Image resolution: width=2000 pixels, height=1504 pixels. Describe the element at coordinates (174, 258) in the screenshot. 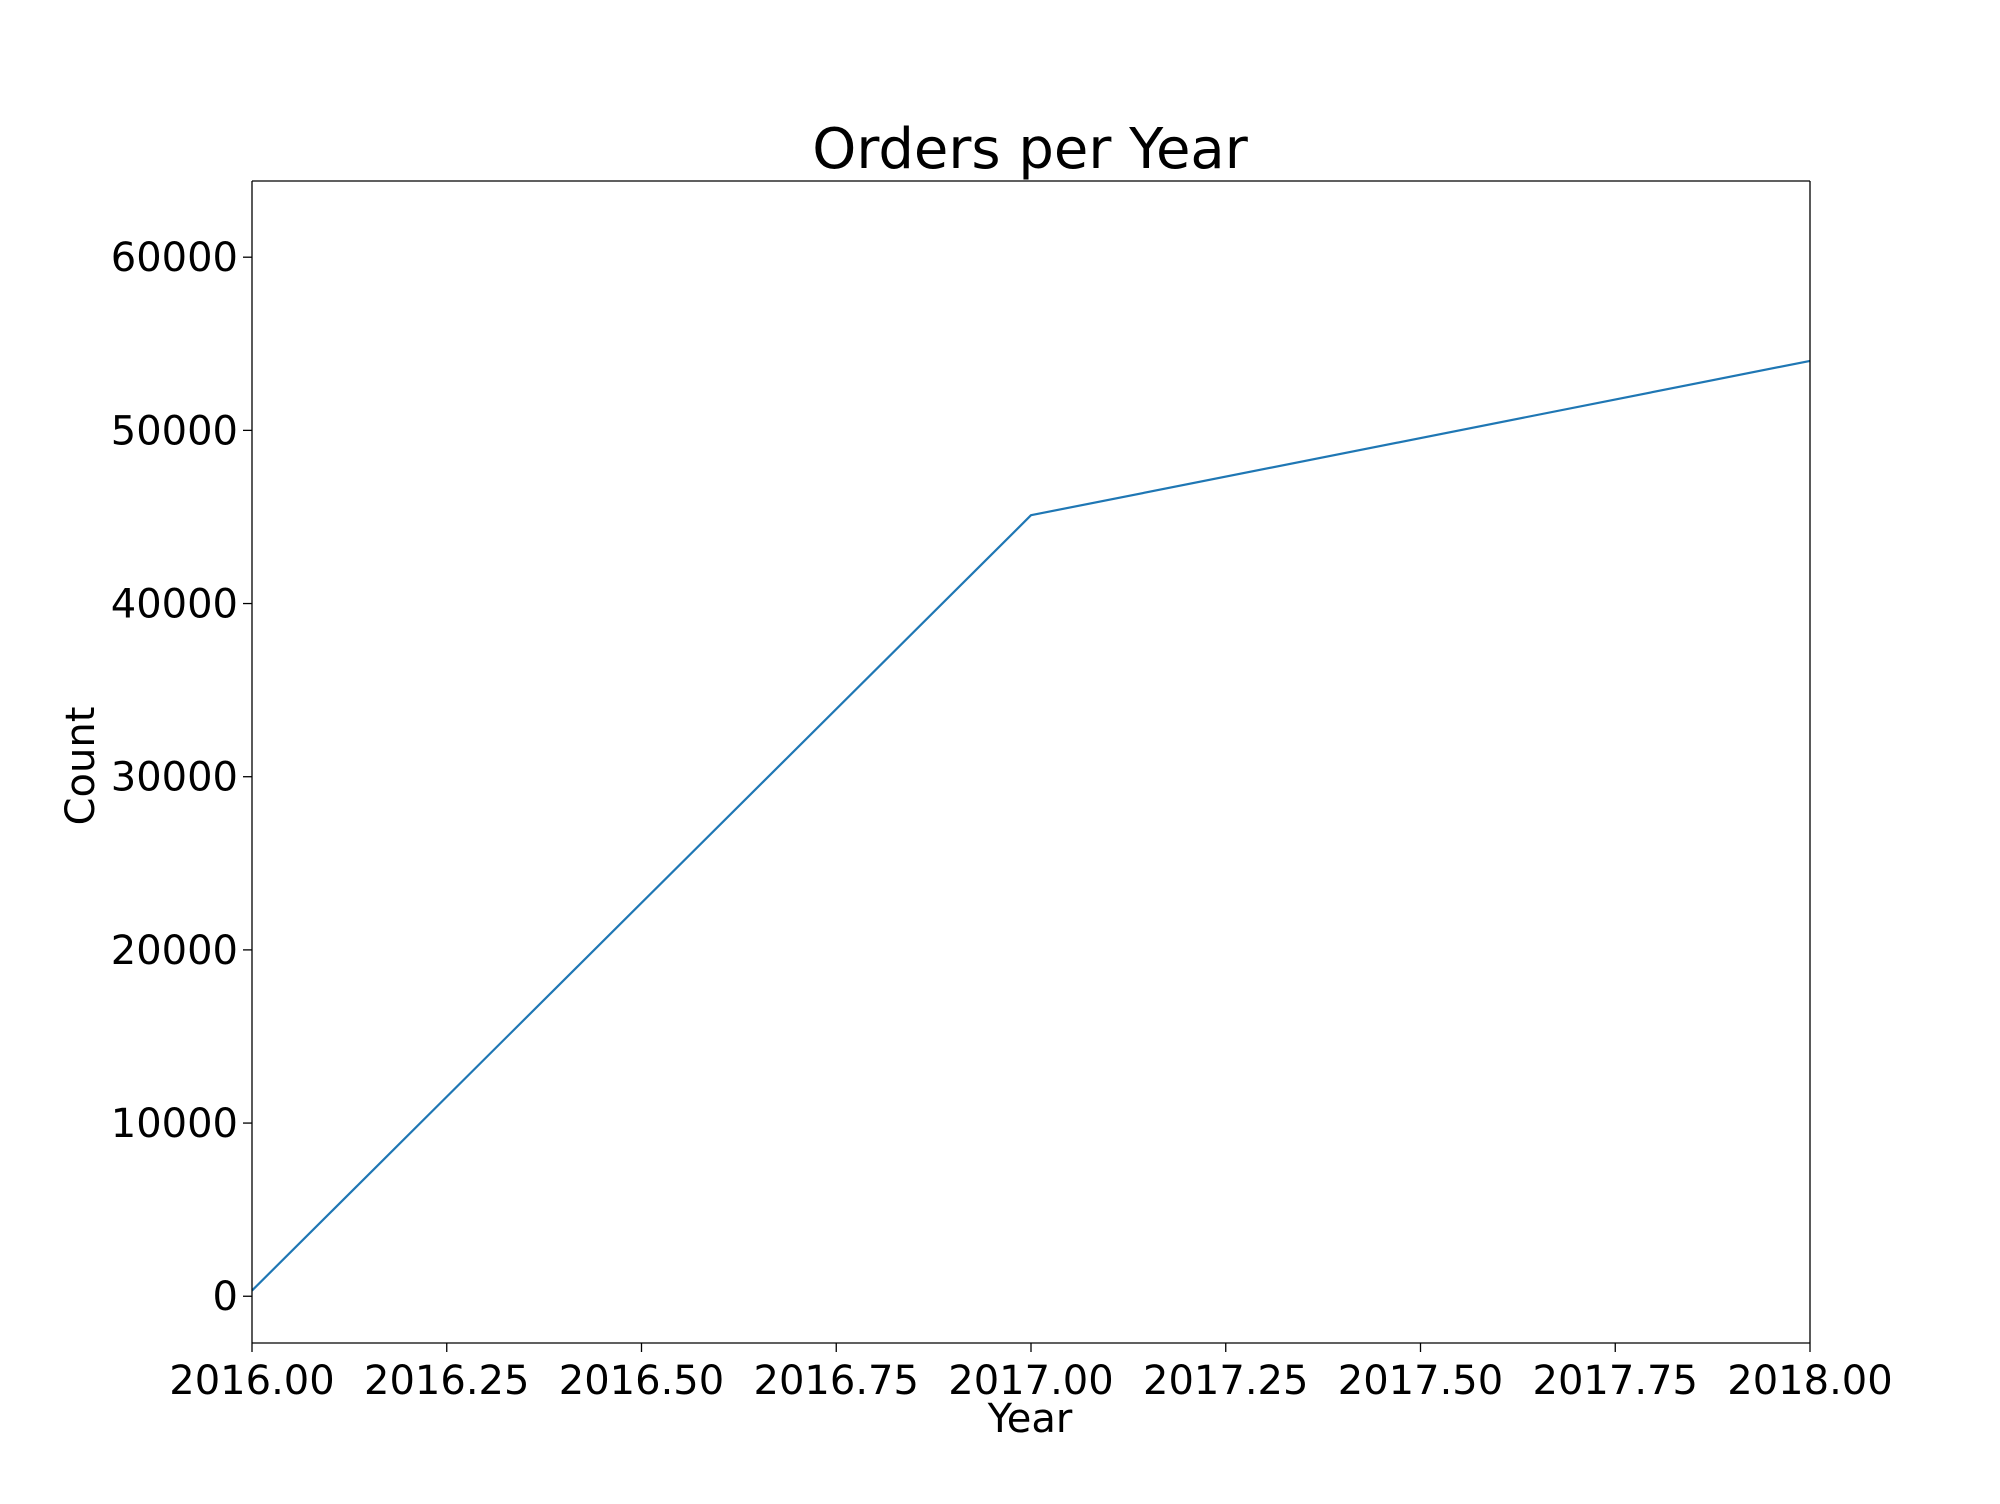

I see `y-tick-label: 60000` at that location.